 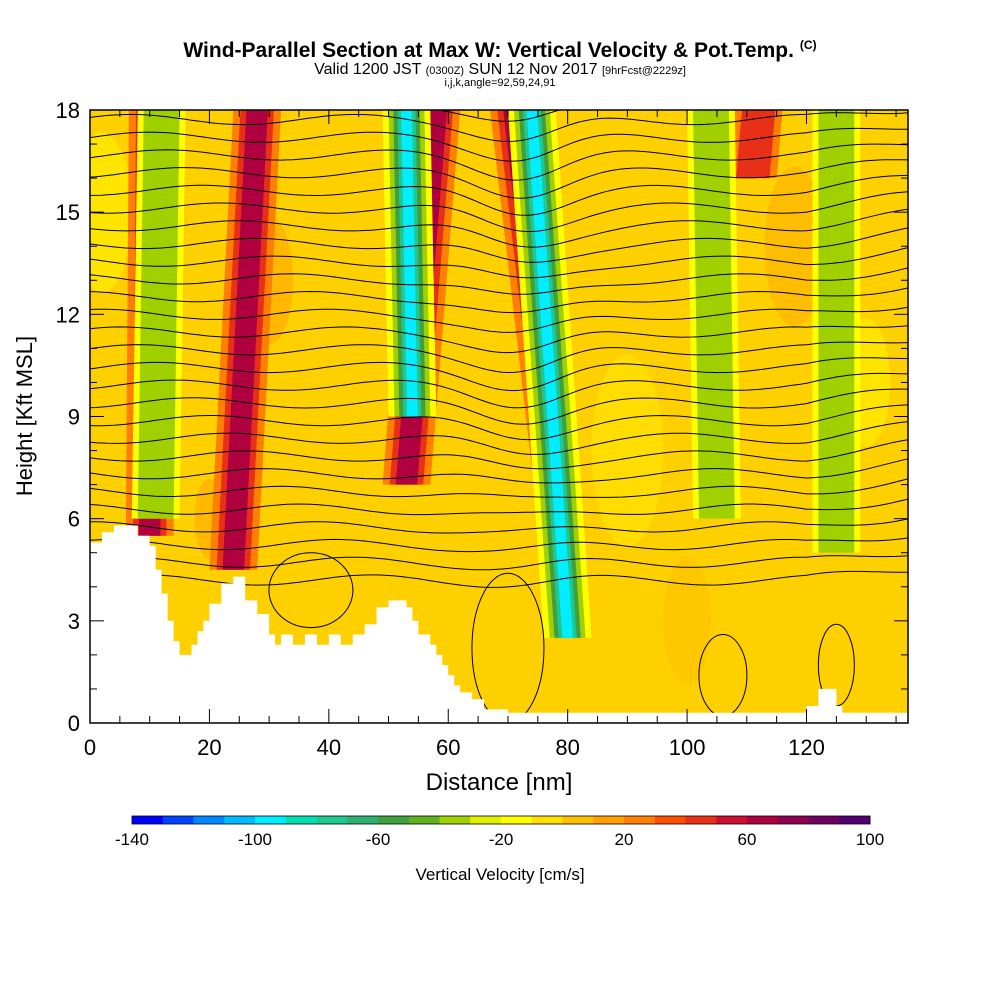 I want to click on x-tick-label: 80, so click(x=567, y=747).